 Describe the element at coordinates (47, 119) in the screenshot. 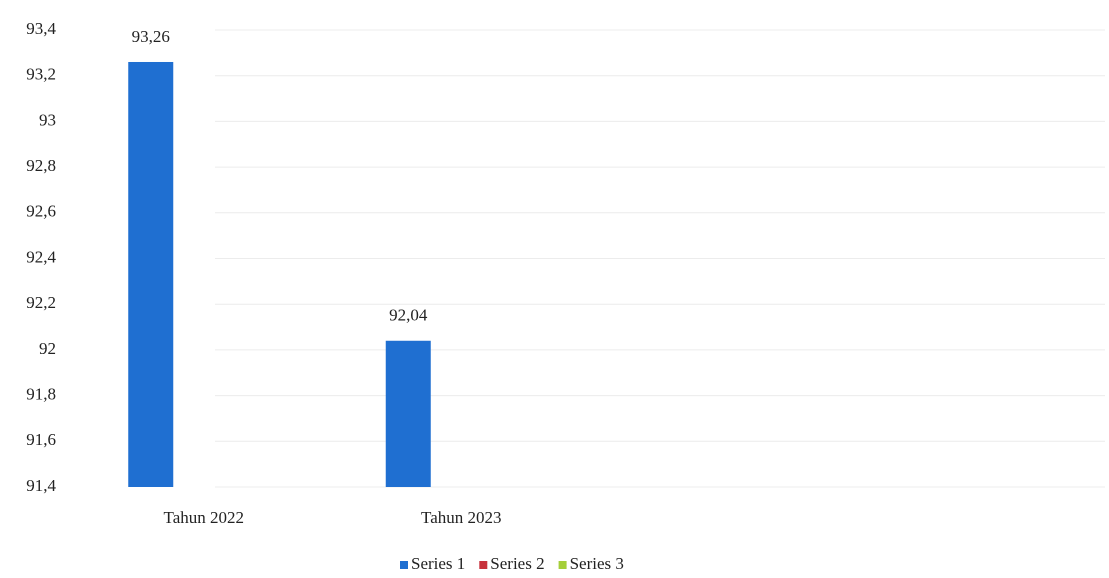

I see `y-tick-label: 93` at that location.